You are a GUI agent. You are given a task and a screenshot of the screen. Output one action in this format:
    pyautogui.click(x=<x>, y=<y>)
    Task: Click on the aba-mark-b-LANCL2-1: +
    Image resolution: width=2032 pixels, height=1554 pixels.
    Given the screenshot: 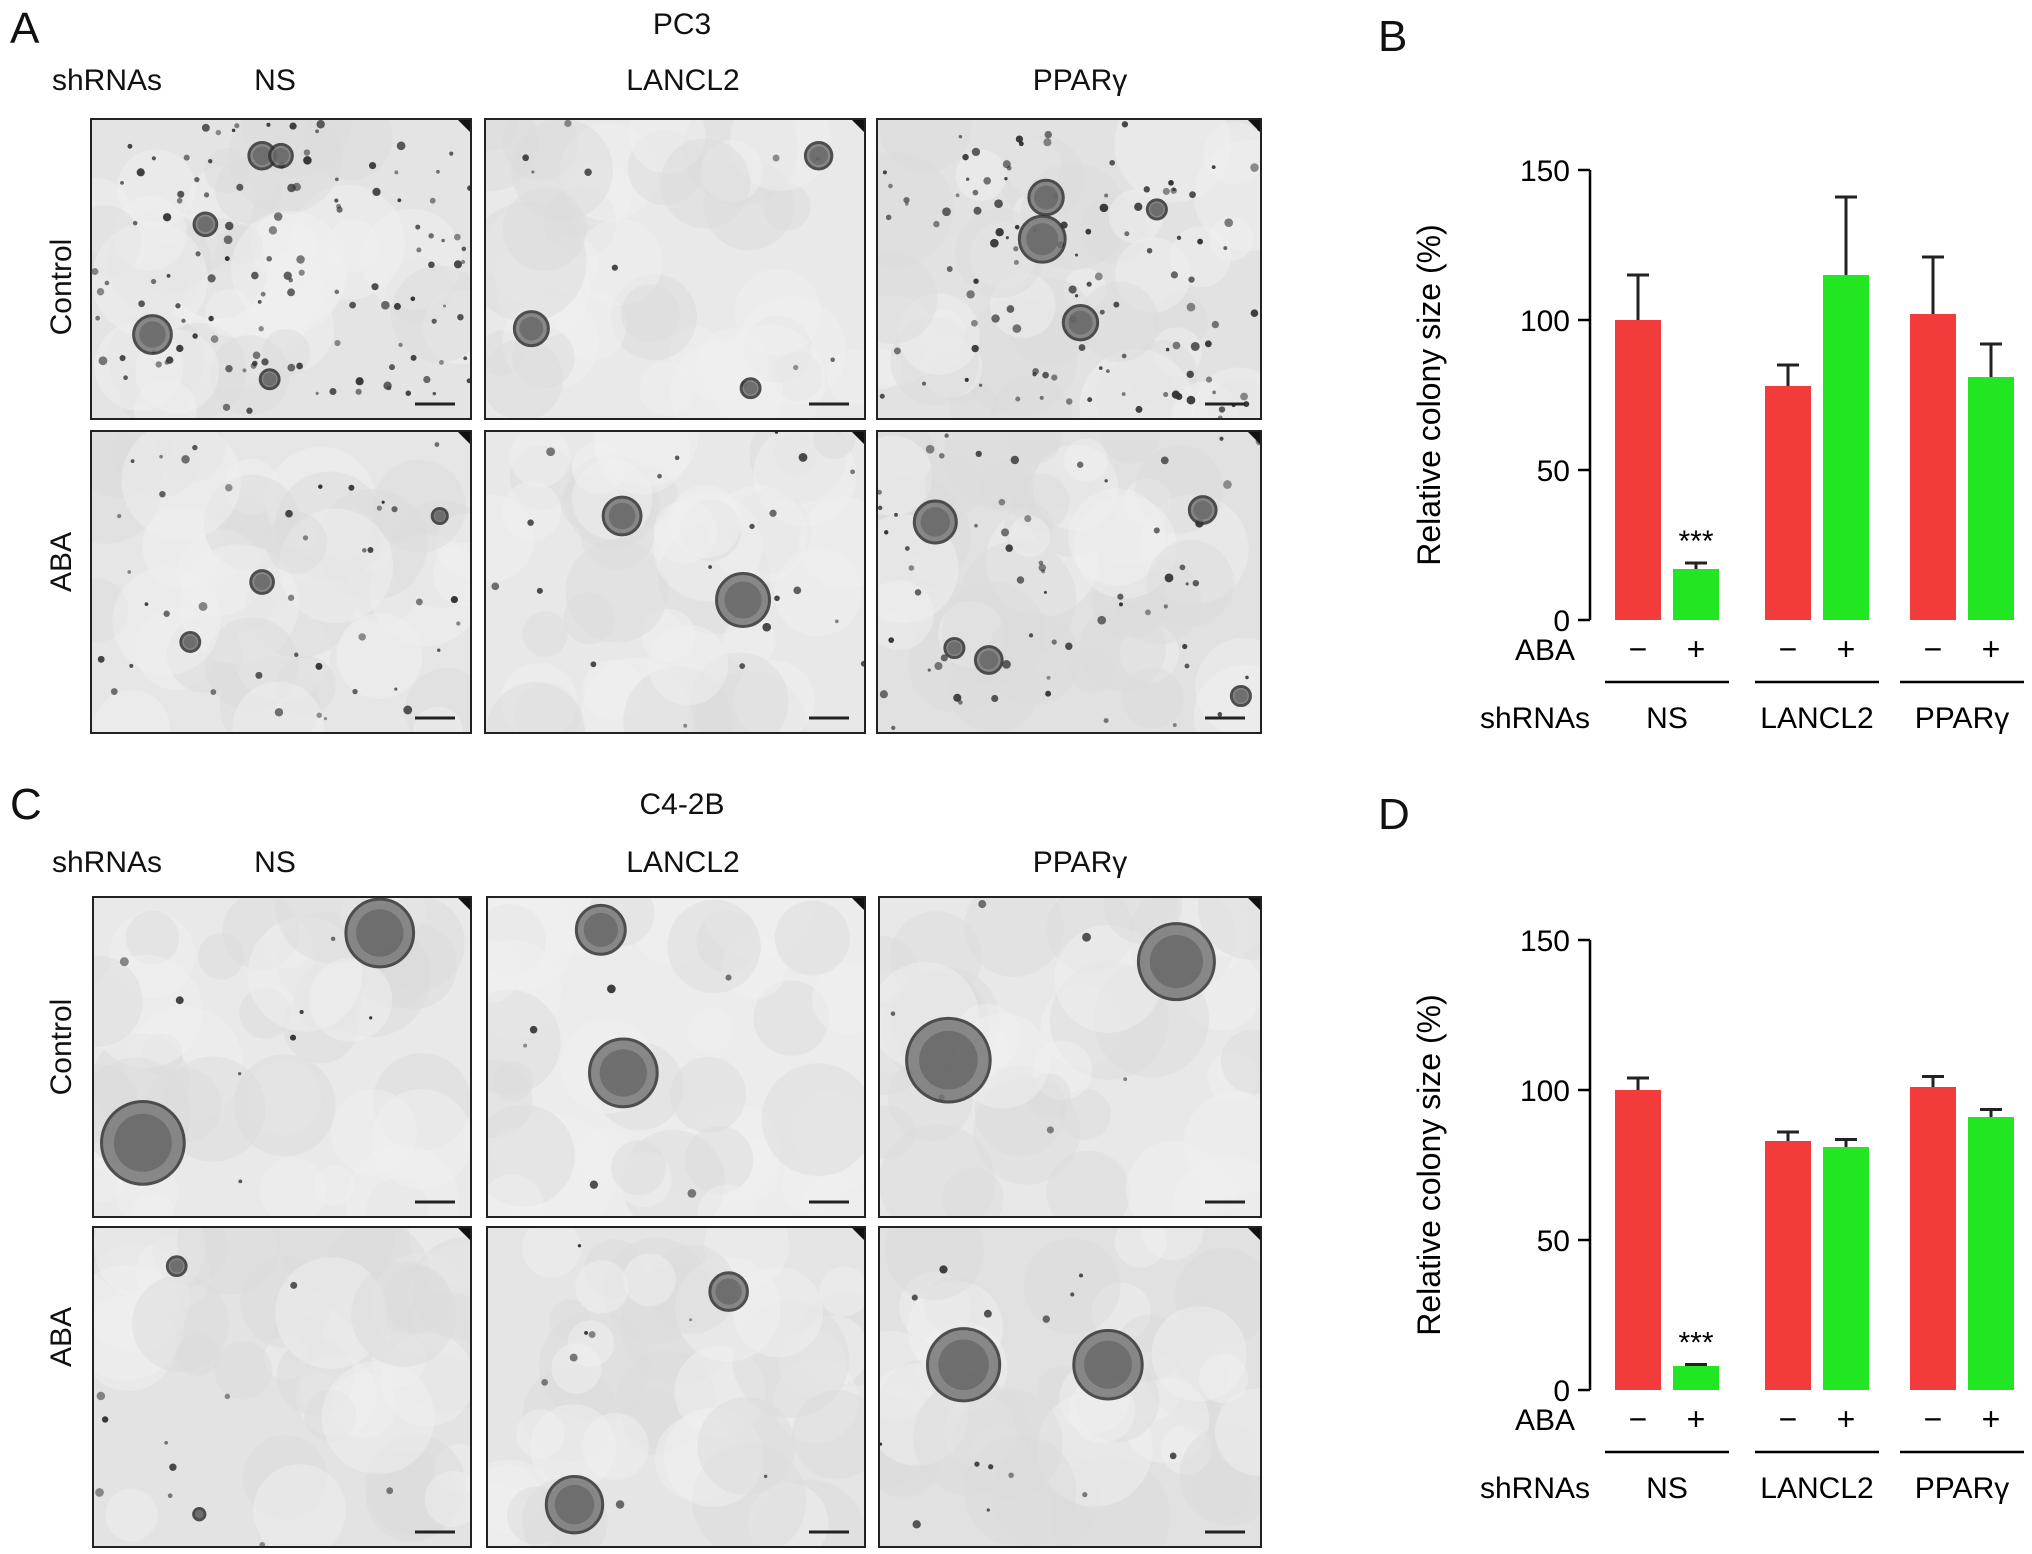 What is the action you would take?
    pyautogui.click(x=1846, y=649)
    